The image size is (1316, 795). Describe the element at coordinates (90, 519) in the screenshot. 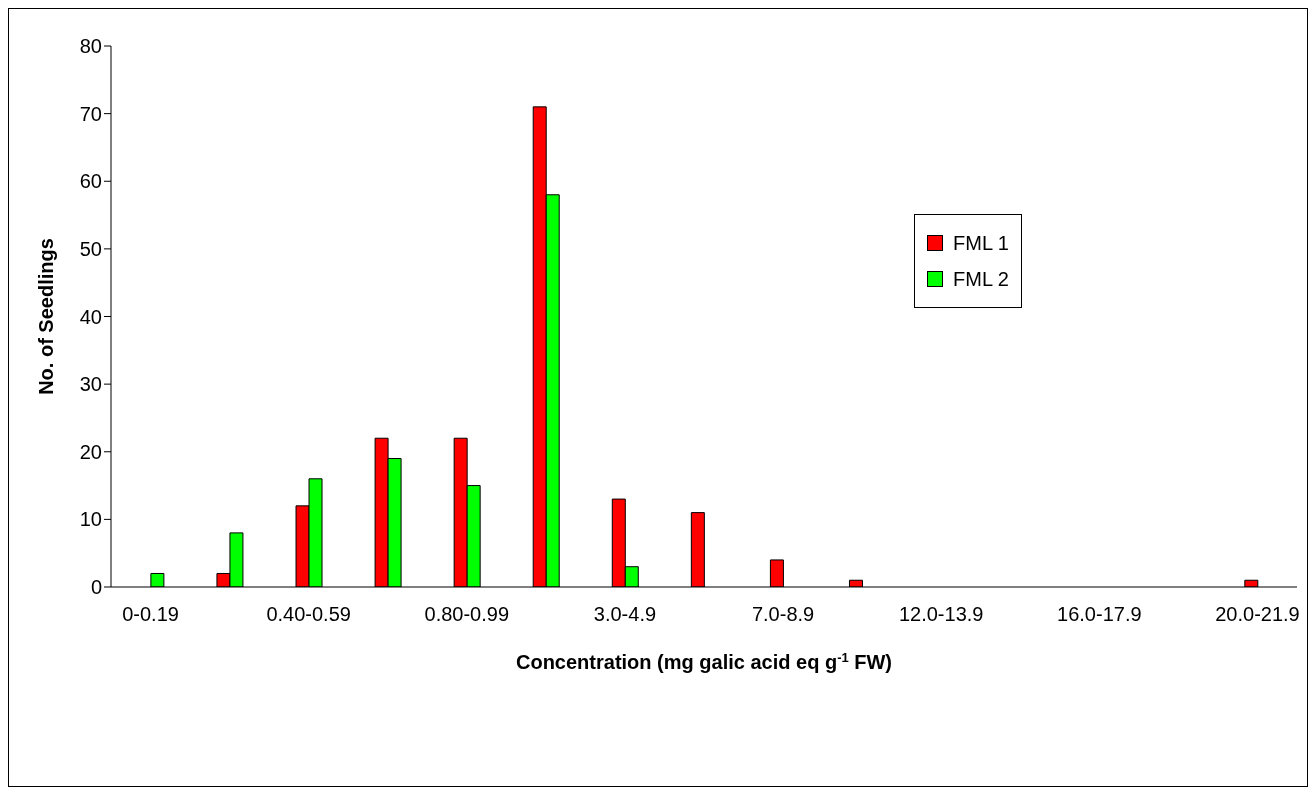

I see `y-tick-label: 10` at that location.